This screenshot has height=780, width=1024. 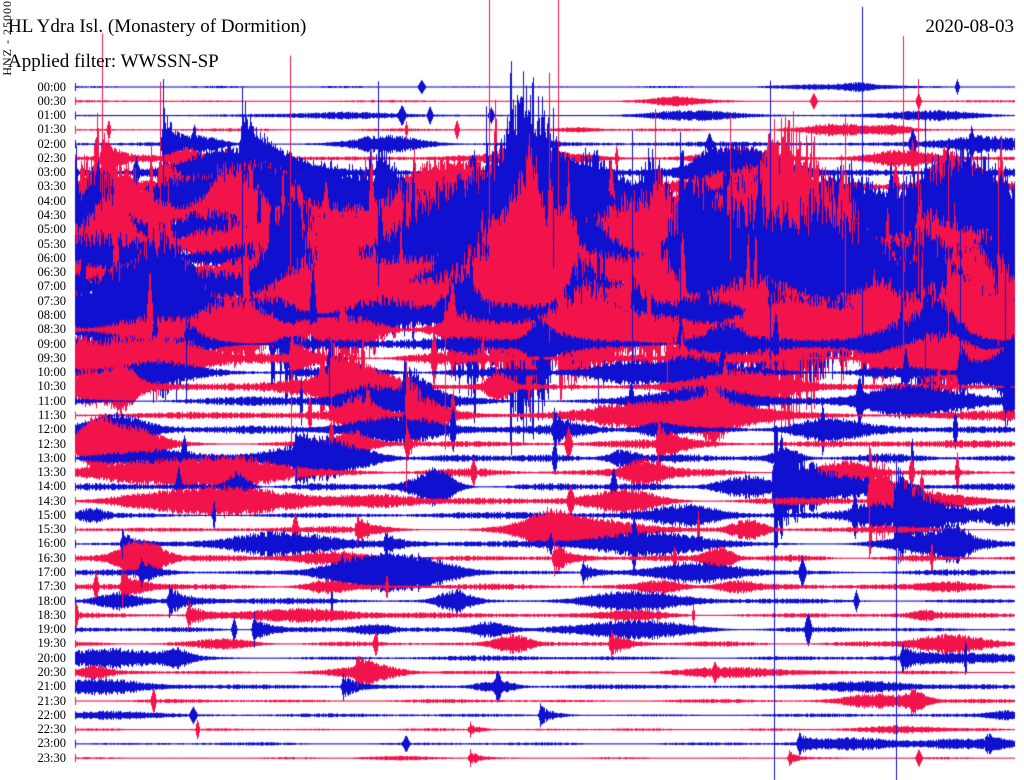 I want to click on time-label-2030: 20:30, so click(x=51, y=671).